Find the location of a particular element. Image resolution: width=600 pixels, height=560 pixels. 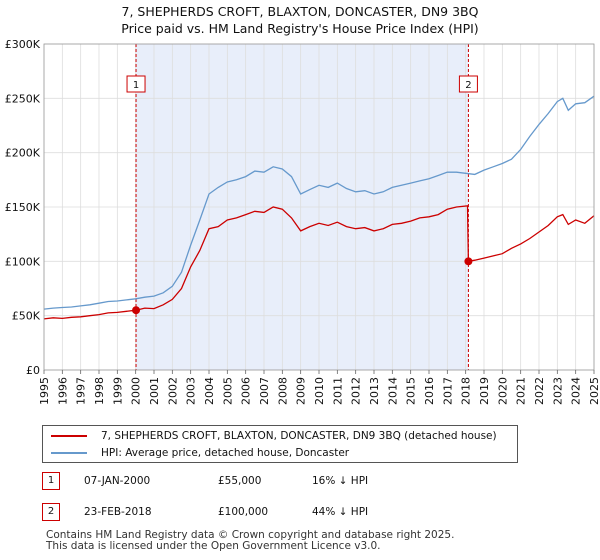

marker-badge-label: 2 is located at coordinates (468, 85).